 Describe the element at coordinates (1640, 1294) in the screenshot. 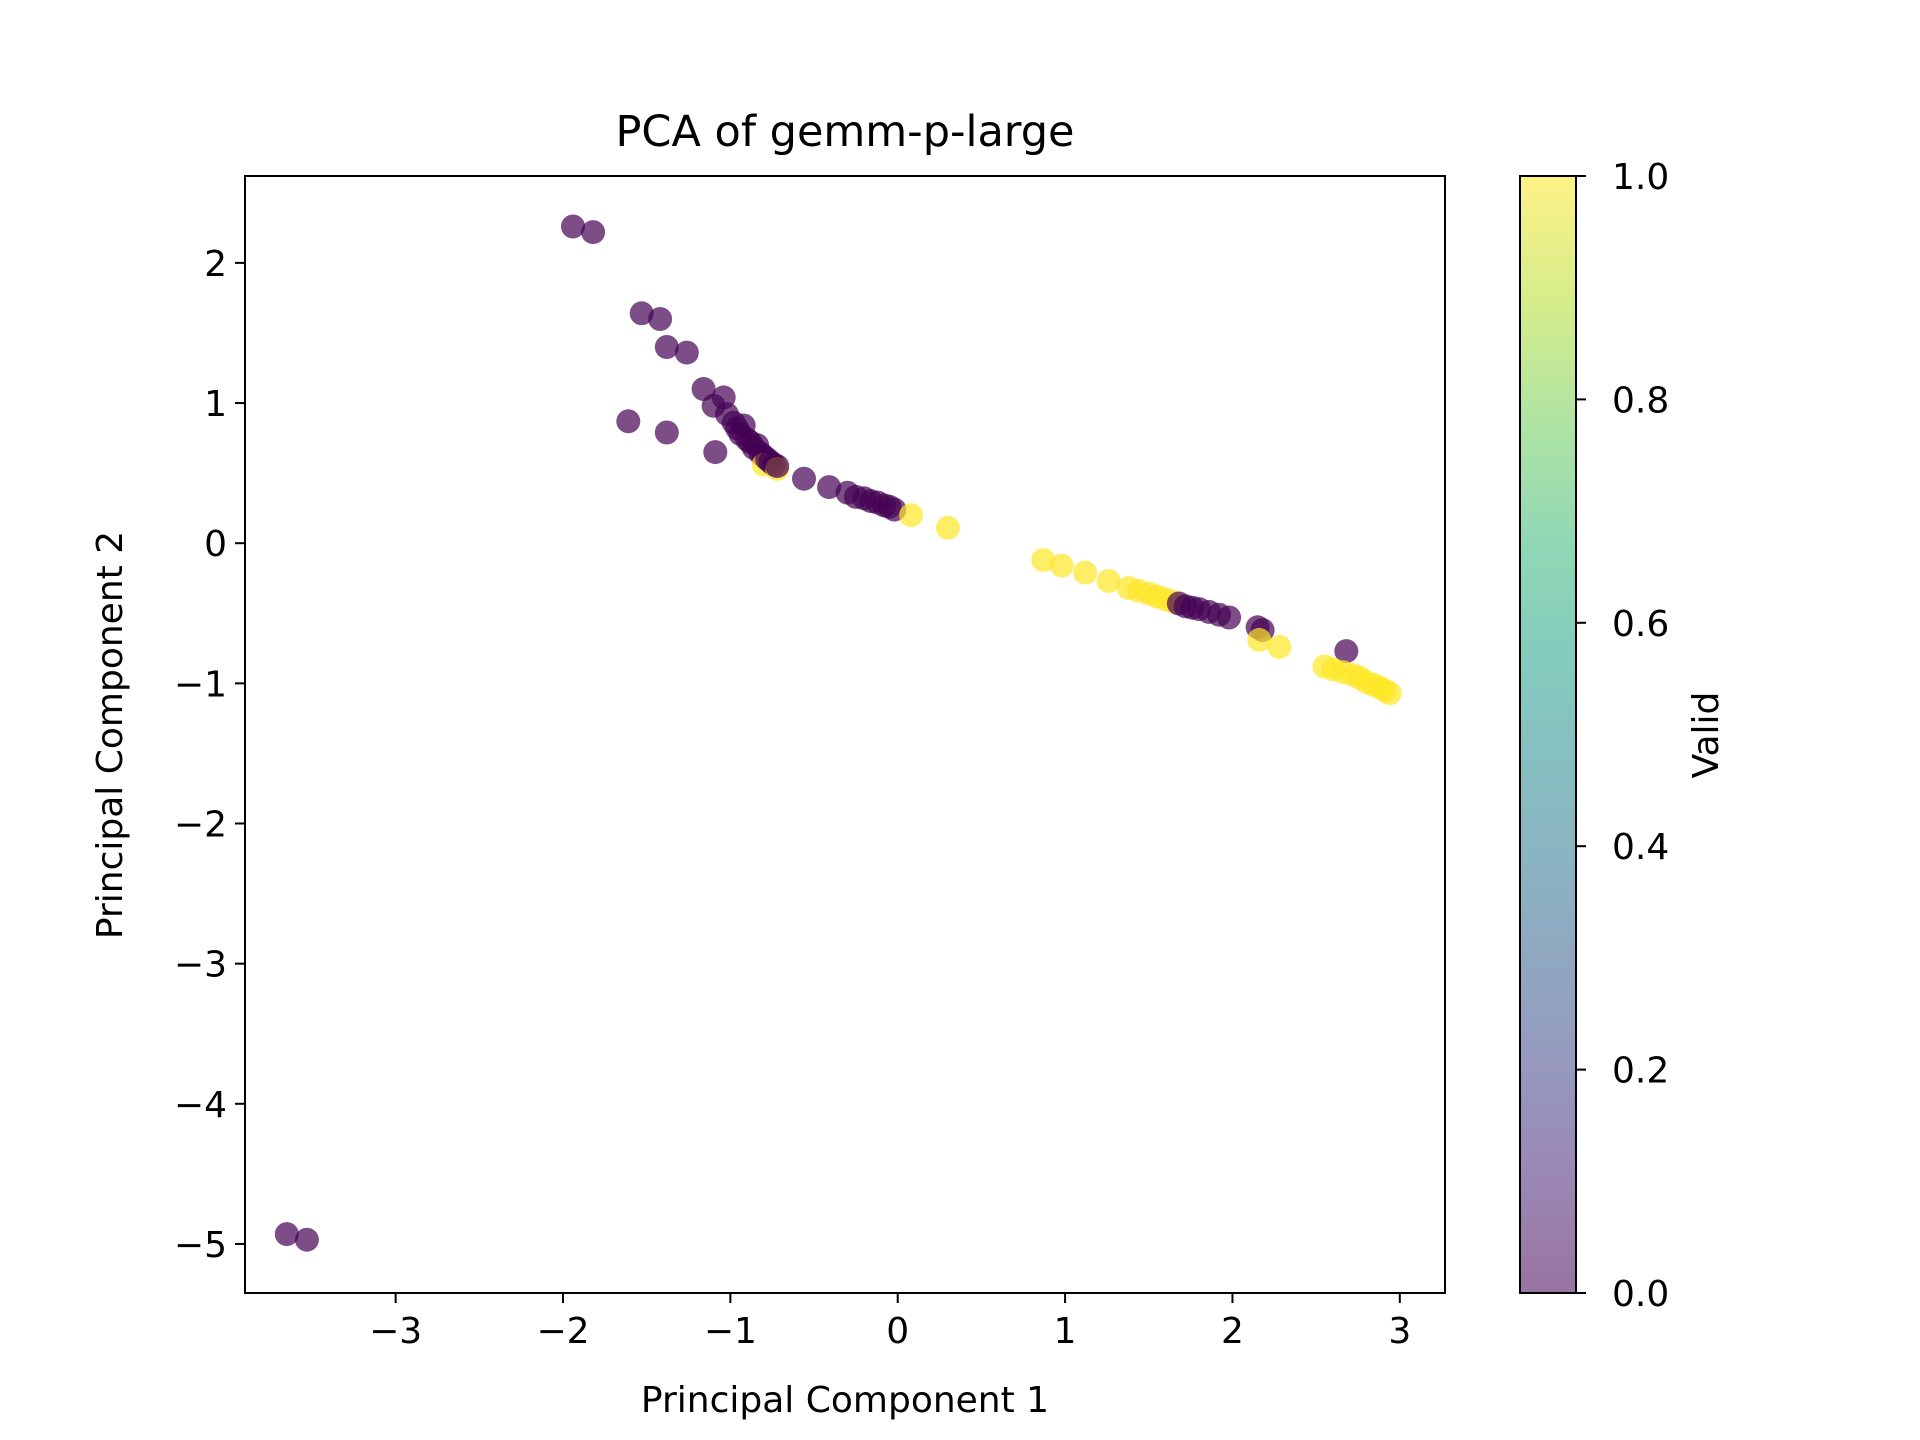

I see `colorbar-tick-label: 0.0` at that location.